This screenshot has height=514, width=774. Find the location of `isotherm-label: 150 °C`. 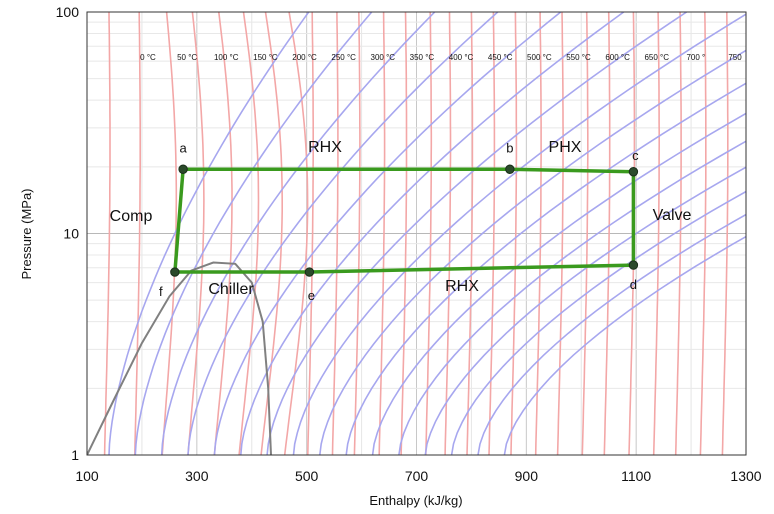

isotherm-label: 150 °C is located at coordinates (265, 57).